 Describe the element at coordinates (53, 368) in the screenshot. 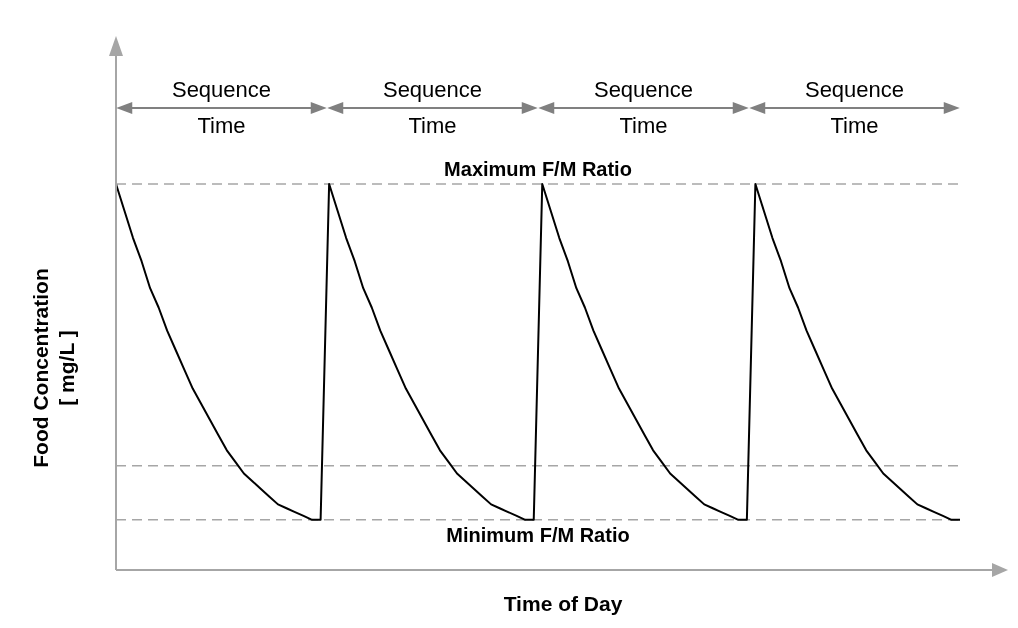

I see `y-axis-title: Food Concentration [ mg/L ]` at that location.